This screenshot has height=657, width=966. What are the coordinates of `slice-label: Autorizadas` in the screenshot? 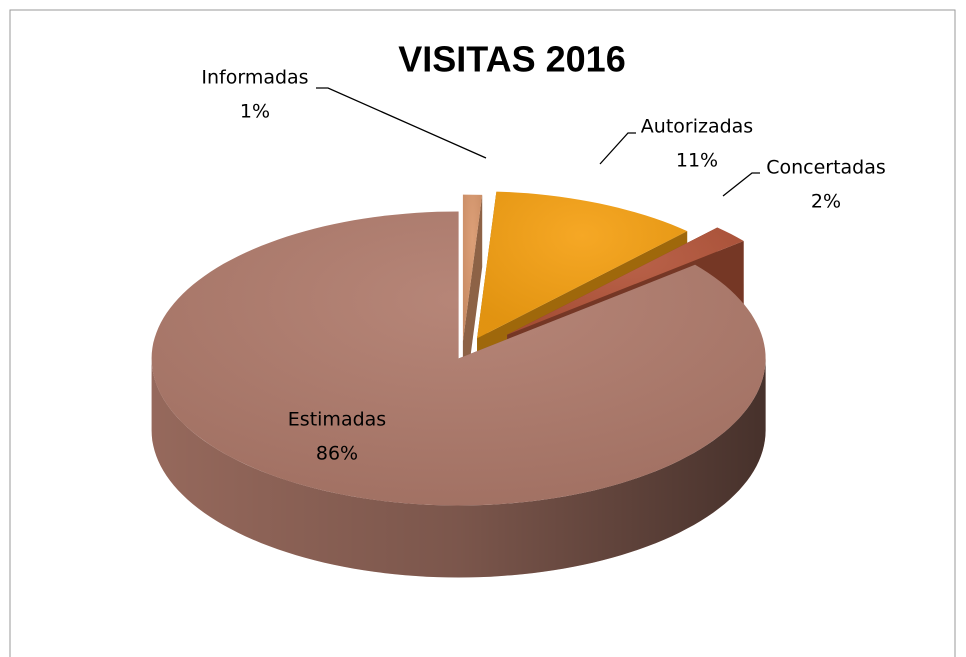 It's located at (697, 127).